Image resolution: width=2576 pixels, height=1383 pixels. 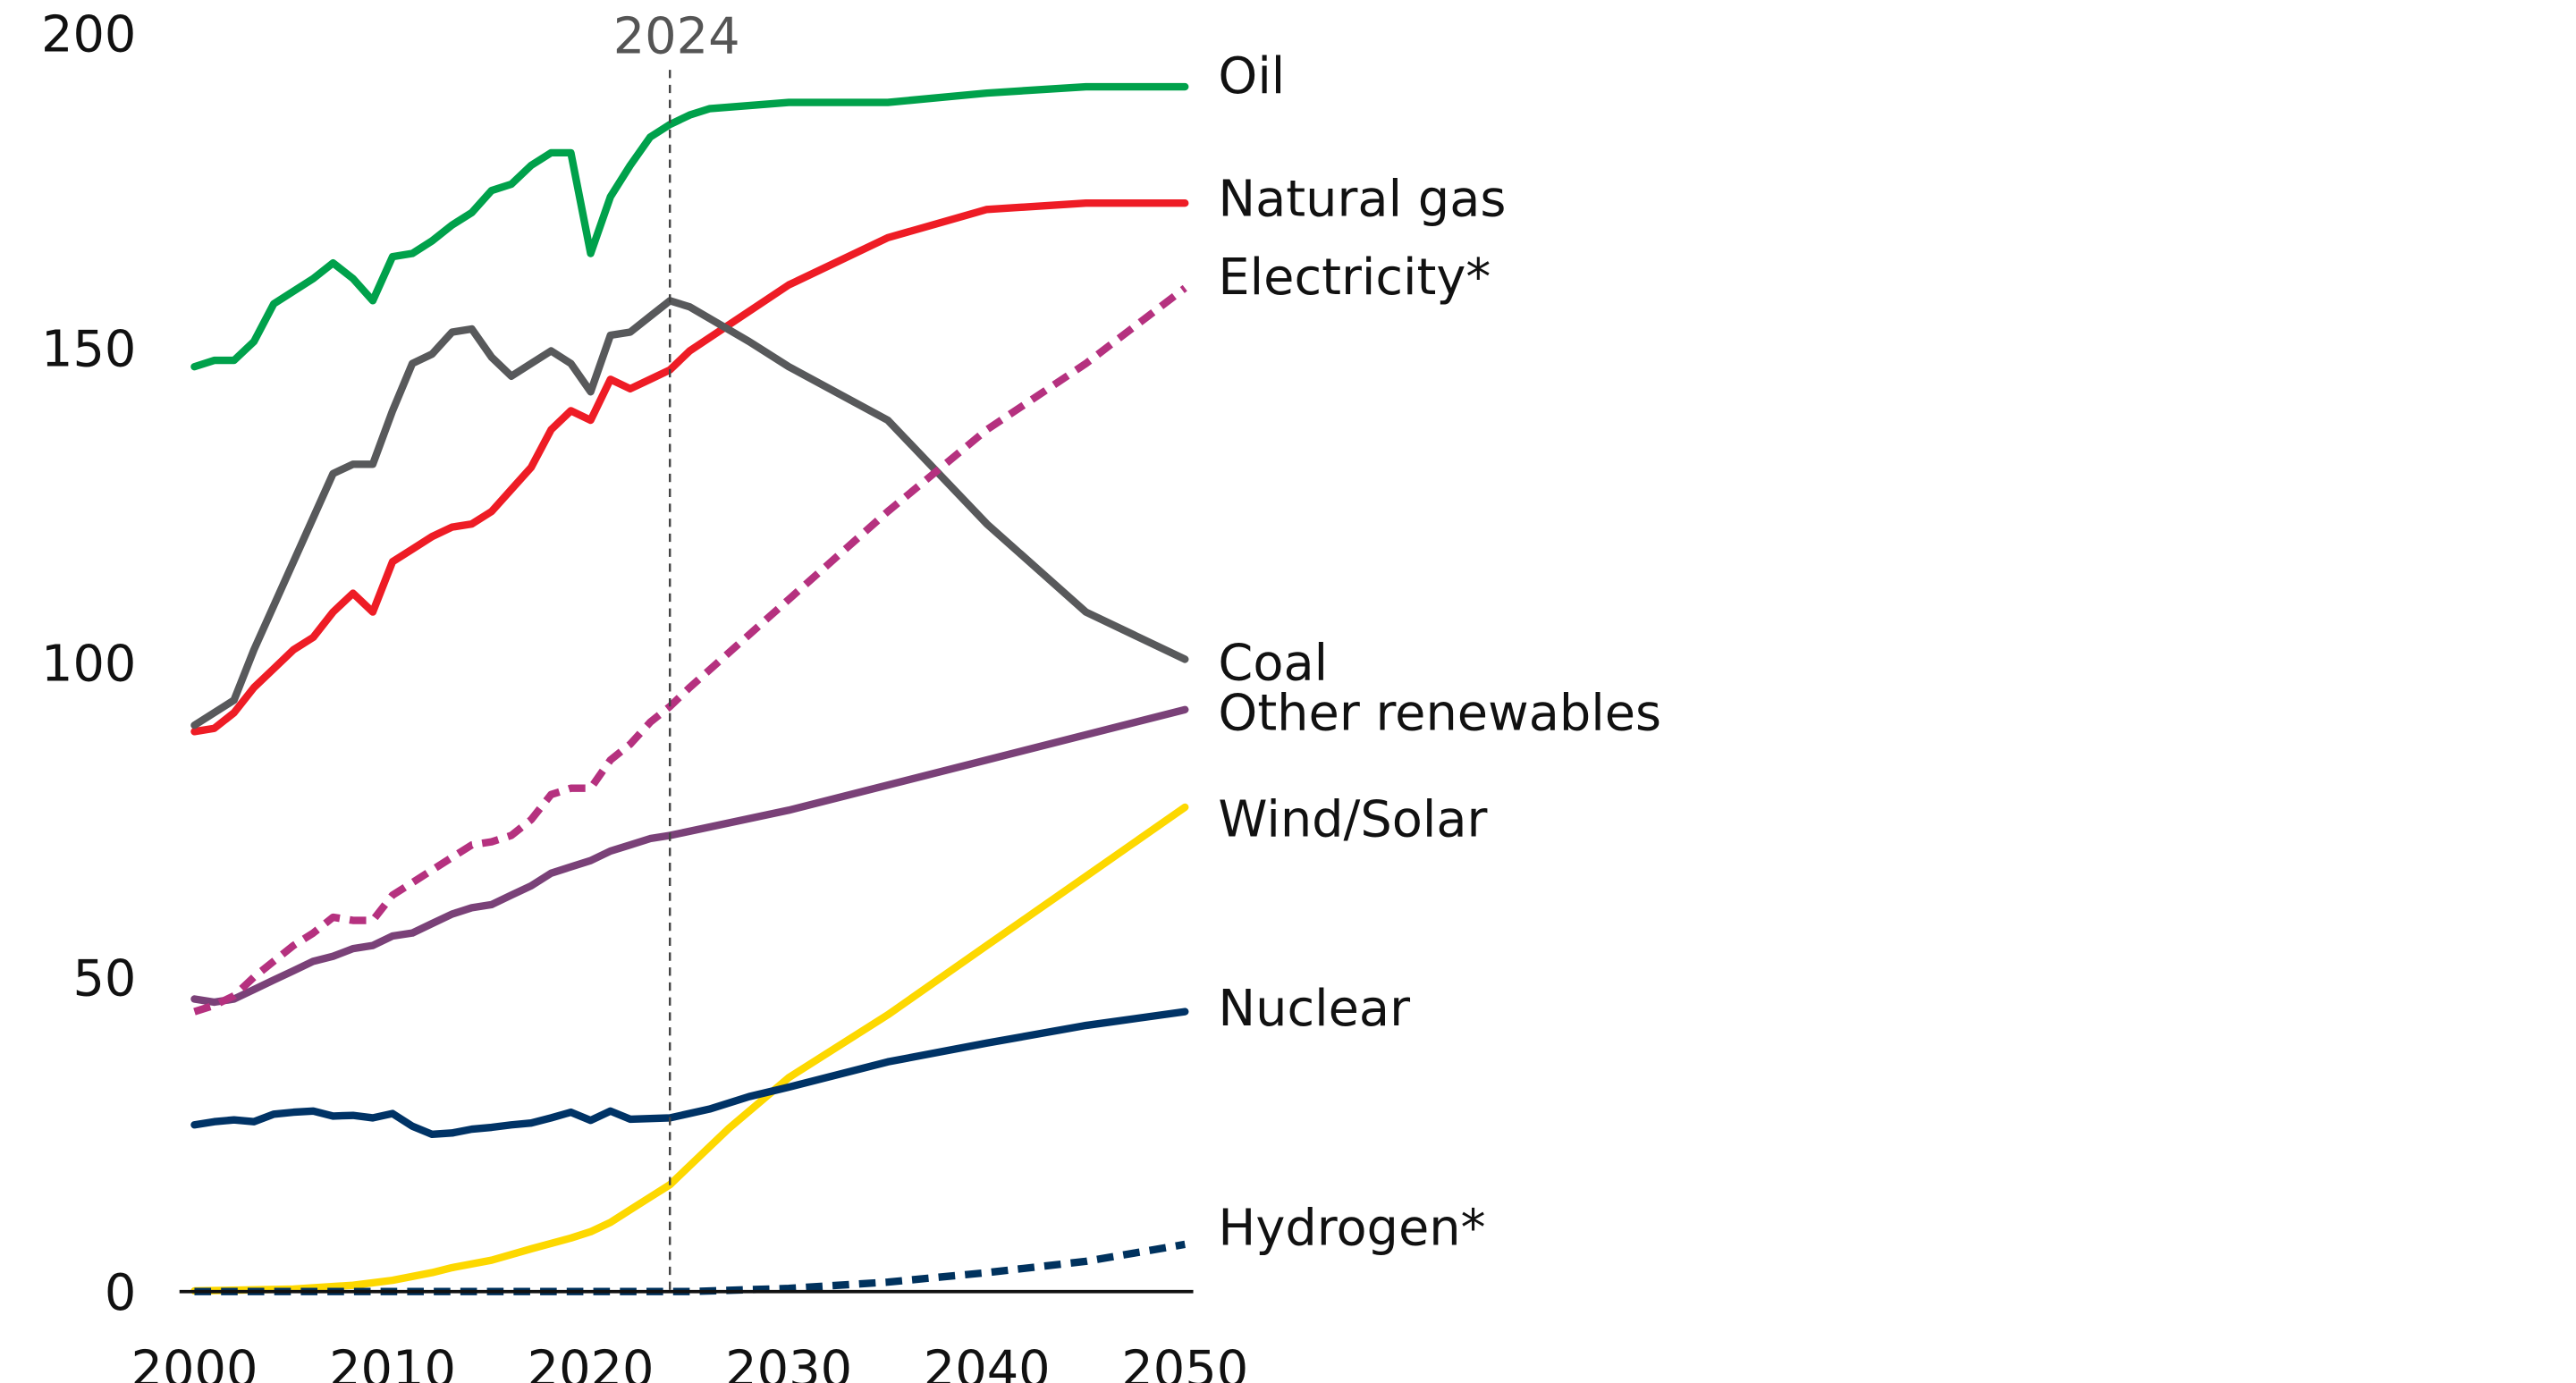 What do you see at coordinates (88, 350) in the screenshot?
I see `y-tick-label: 150` at bounding box center [88, 350].